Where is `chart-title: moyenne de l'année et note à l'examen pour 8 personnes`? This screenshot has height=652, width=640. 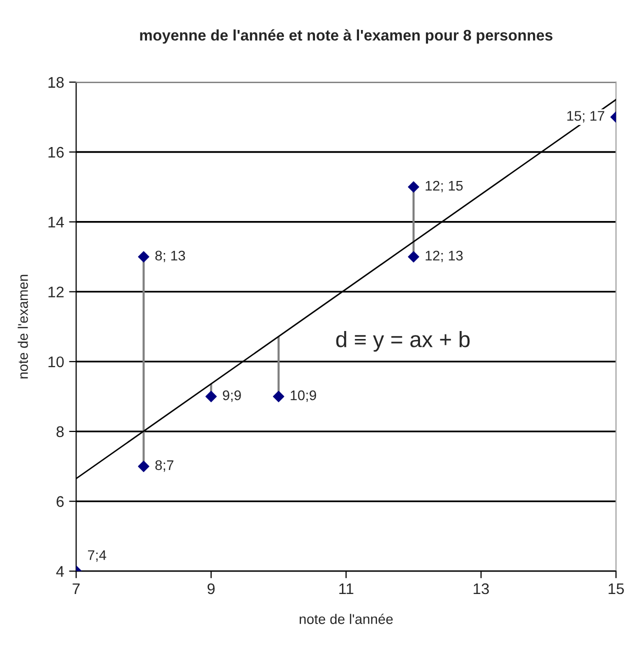 chart-title: moyenne de l'année et note à l'examen pour 8 personnes is located at coordinates (346, 36).